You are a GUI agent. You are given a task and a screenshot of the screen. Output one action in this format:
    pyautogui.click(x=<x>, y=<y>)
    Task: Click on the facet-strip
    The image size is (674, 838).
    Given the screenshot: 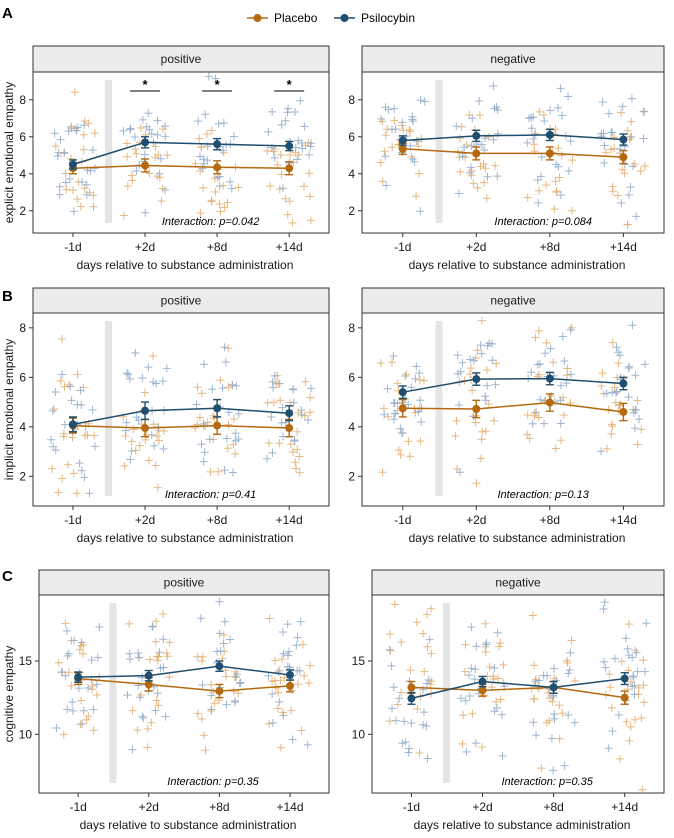 What is the action you would take?
    pyautogui.click(x=513, y=59)
    